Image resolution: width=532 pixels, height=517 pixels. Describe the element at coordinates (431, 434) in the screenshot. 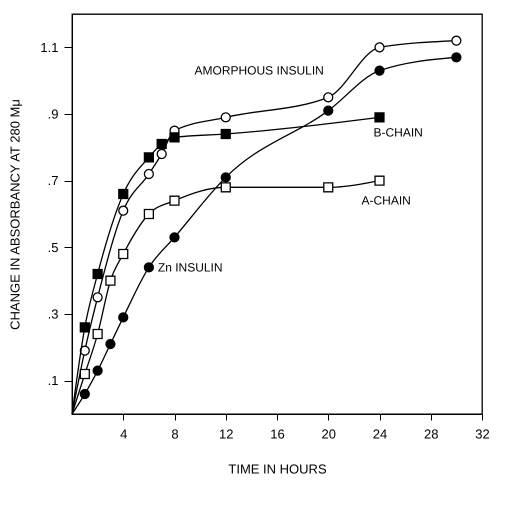

I see `x-tick-label: 28` at that location.